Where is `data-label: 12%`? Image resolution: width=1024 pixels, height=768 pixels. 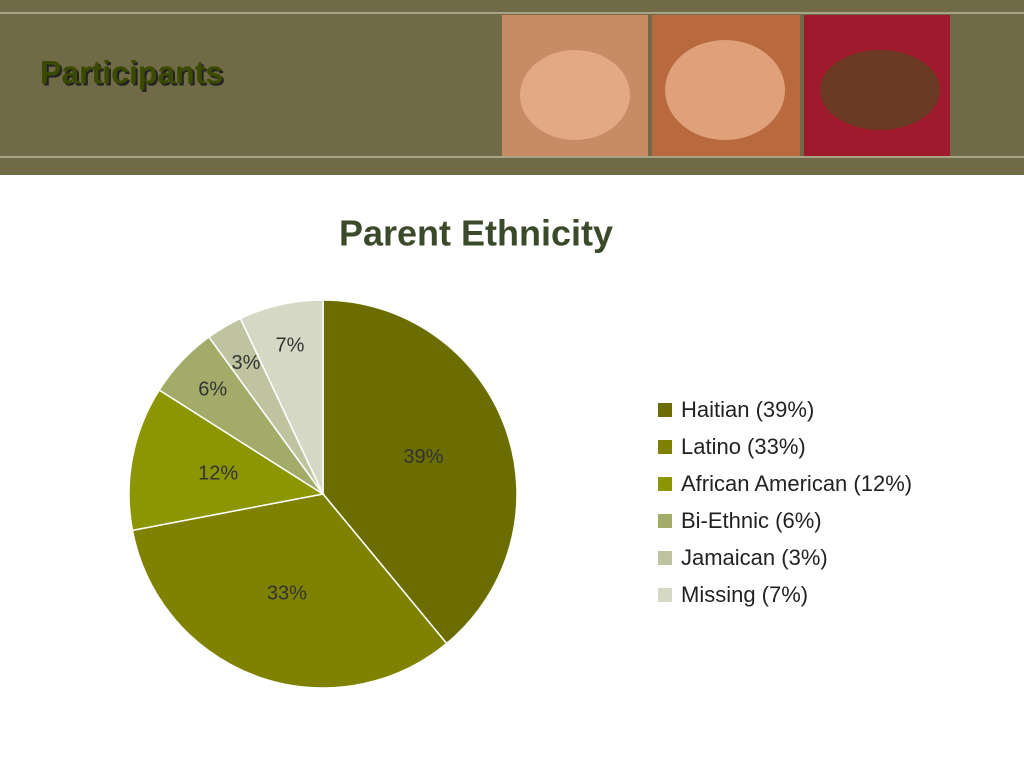 data-label: 12% is located at coordinates (218, 473).